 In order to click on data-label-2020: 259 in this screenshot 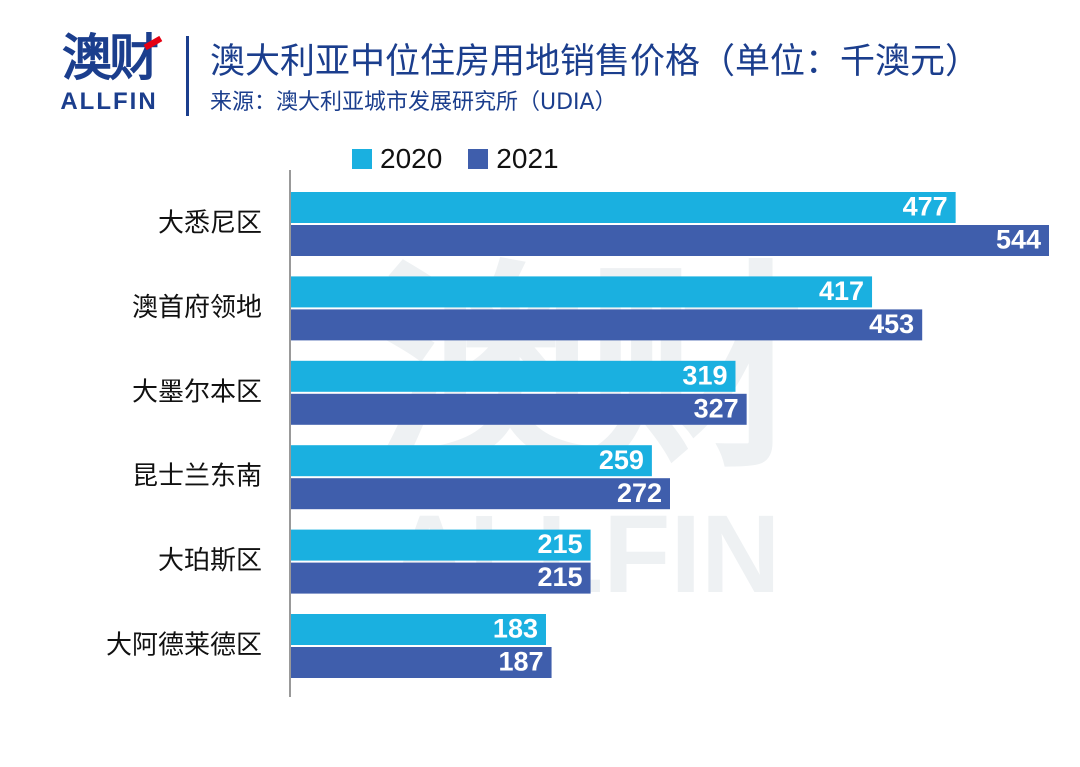, I will do `click(621, 460)`.